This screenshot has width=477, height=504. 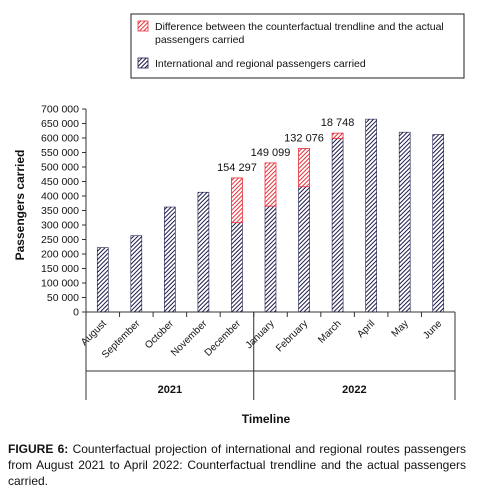 I want to click on x-category-label: August, so click(x=94, y=333).